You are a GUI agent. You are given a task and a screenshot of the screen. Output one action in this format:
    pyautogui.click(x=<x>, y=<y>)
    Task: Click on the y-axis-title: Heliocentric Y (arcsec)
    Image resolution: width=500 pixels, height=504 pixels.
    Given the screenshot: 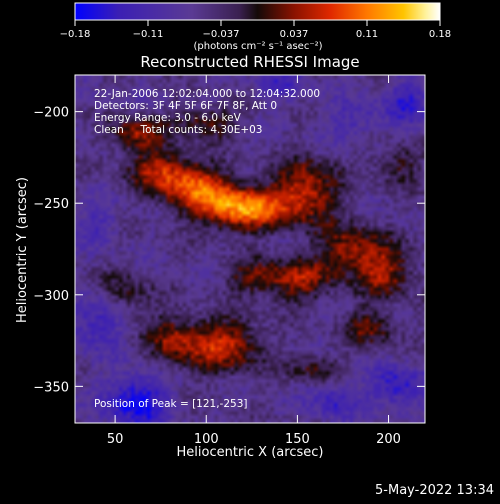 What is the action you would take?
    pyautogui.click(x=22, y=250)
    